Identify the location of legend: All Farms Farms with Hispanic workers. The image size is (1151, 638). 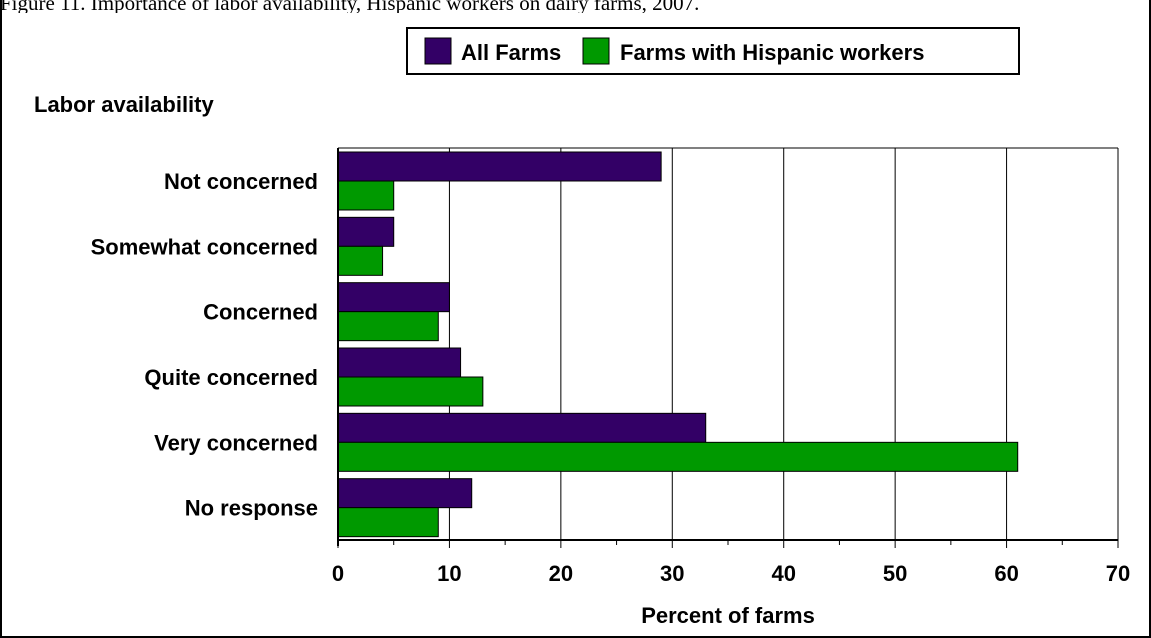
(713, 51).